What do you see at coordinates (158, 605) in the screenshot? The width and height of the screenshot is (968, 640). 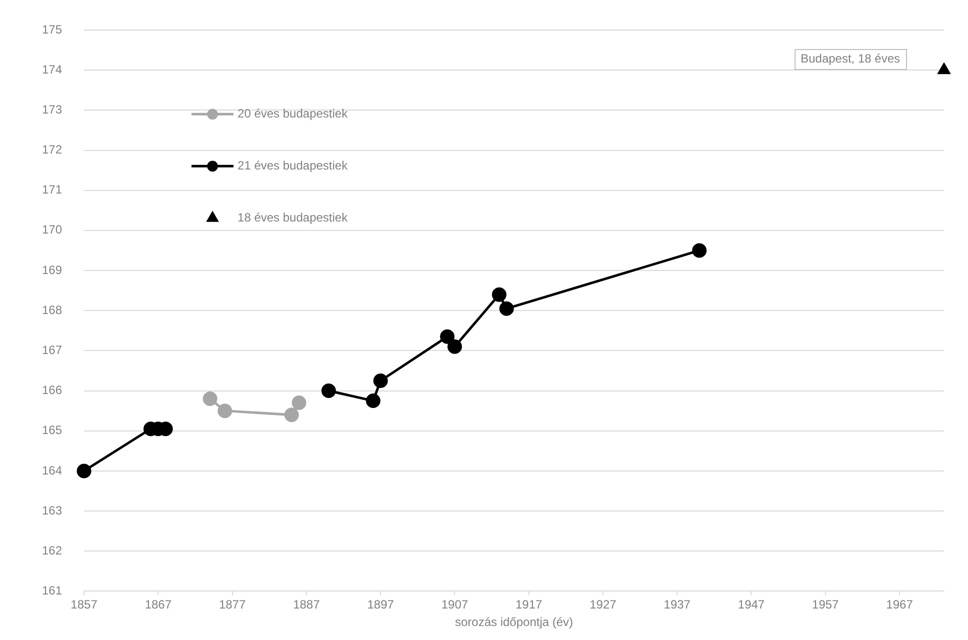 I see `x-tick-label: 1867` at bounding box center [158, 605].